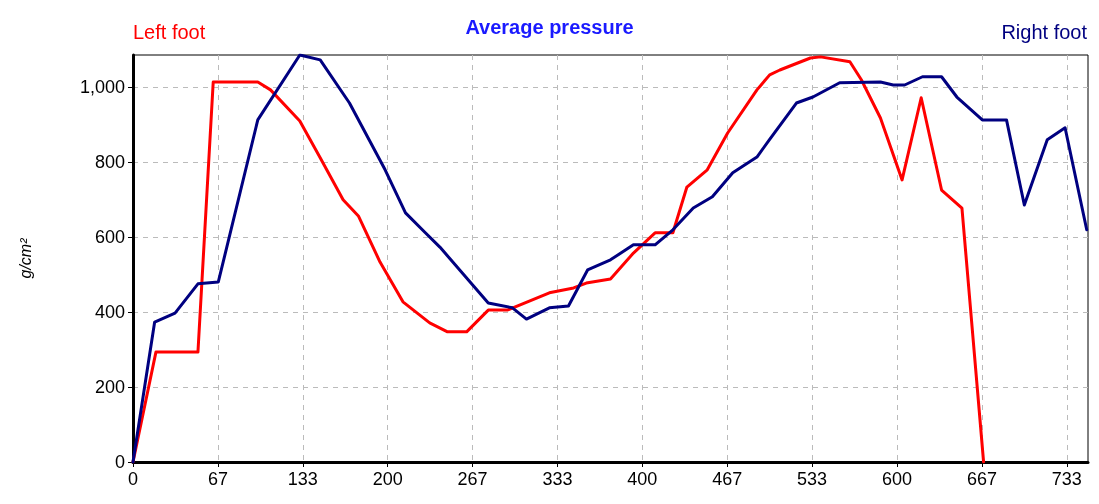  I want to click on series-label: Left foot, so click(169, 32).